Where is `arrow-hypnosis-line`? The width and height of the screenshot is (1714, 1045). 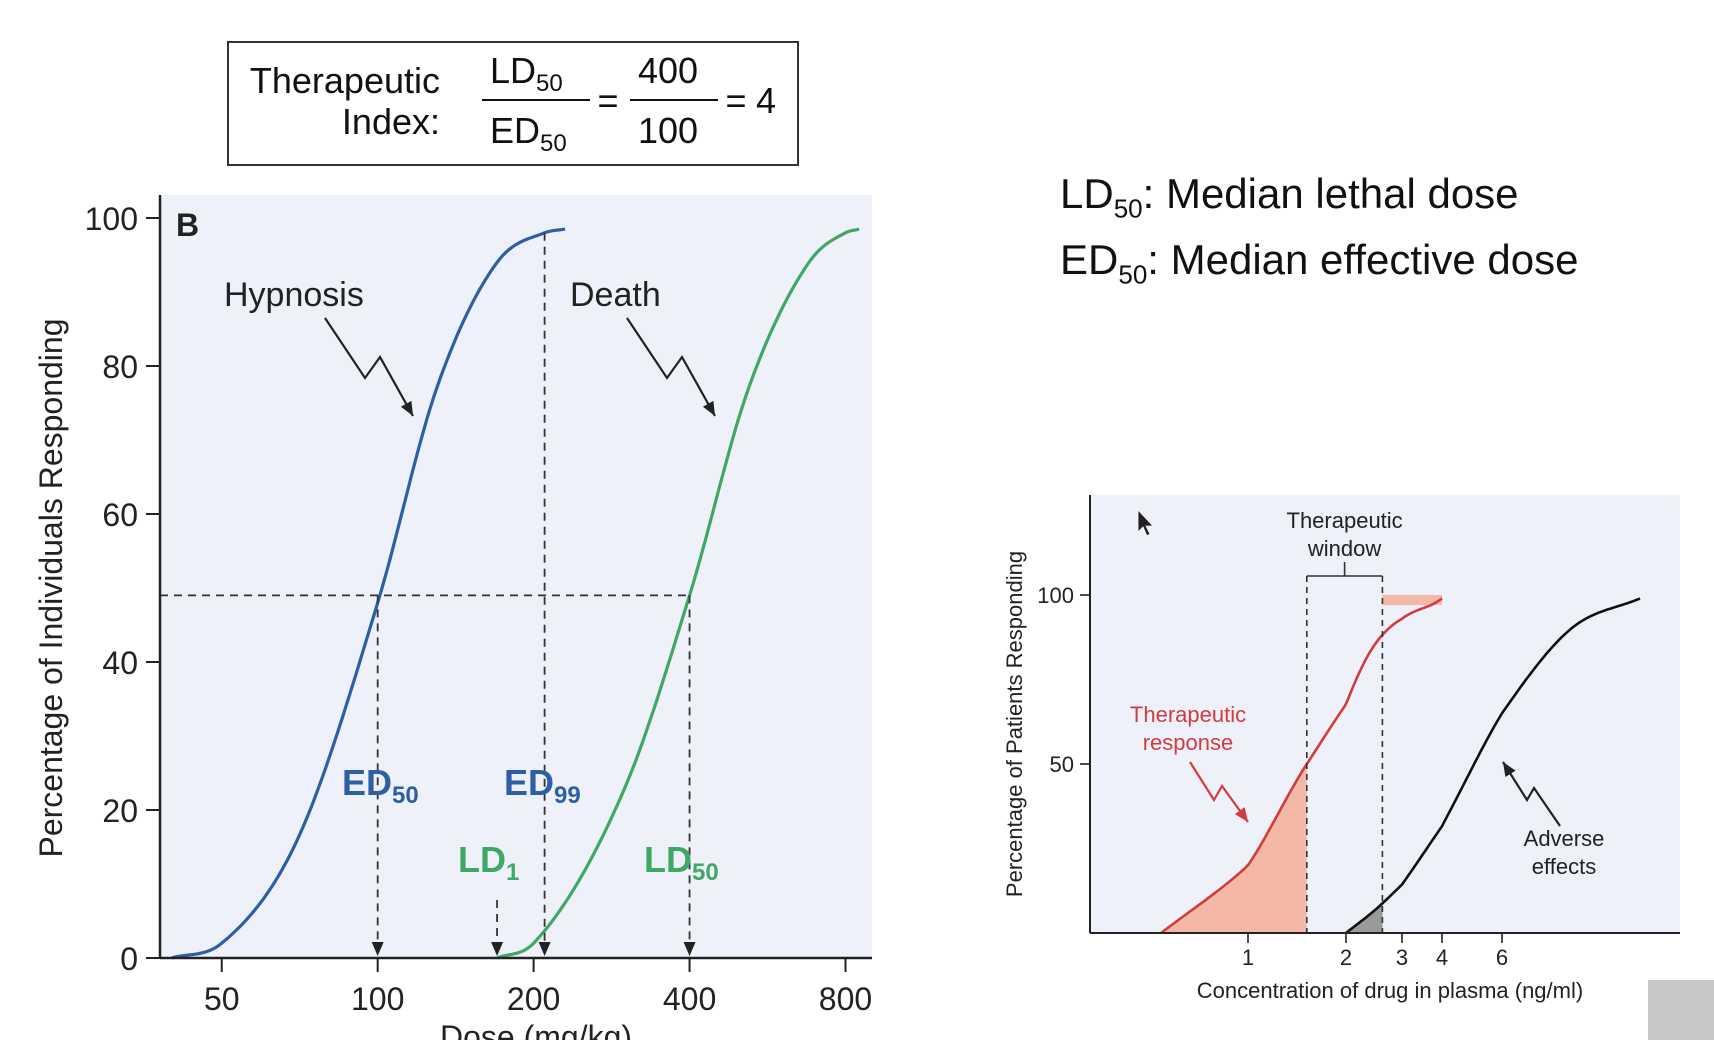
arrow-hypnosis-line is located at coordinates (369, 367).